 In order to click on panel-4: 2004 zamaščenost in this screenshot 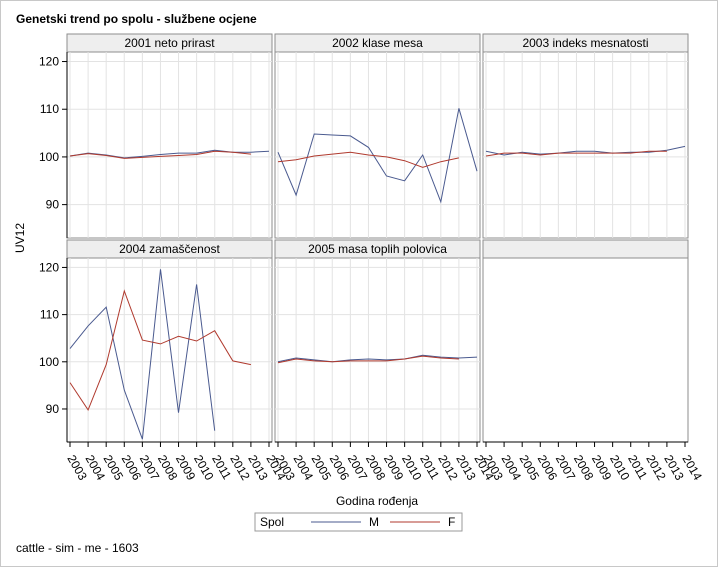, I will do `click(169, 341)`.